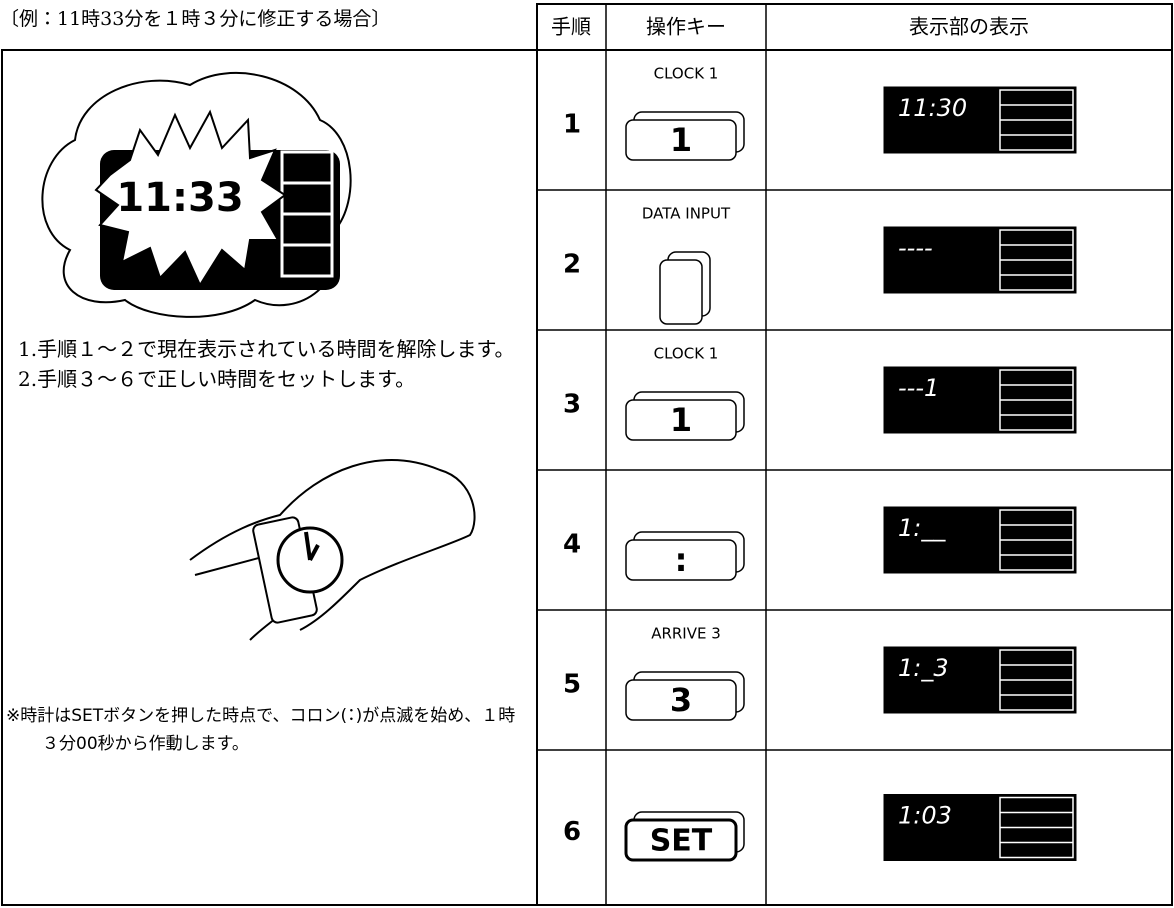 Image resolution: width=1174 pixels, height=908 pixels. I want to click on key-face: SET, so click(681, 841).